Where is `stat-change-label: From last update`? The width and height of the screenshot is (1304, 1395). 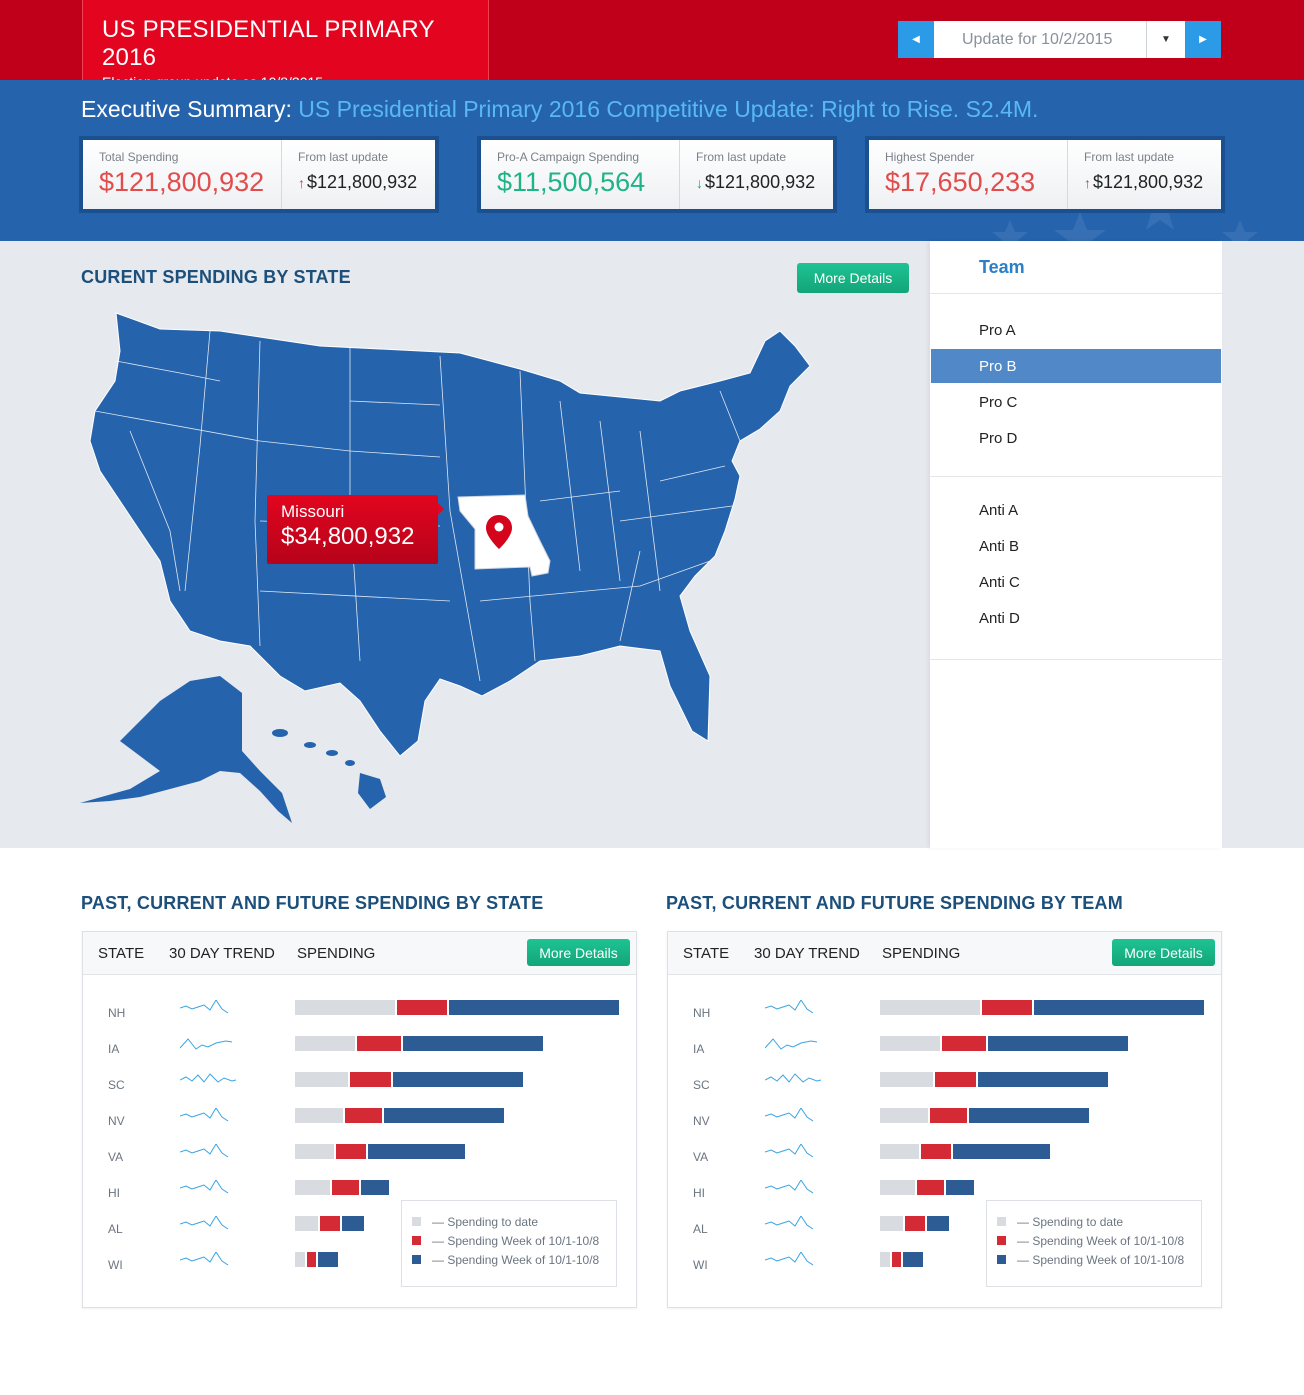
stat-change-label: From last update is located at coordinates (1129, 157).